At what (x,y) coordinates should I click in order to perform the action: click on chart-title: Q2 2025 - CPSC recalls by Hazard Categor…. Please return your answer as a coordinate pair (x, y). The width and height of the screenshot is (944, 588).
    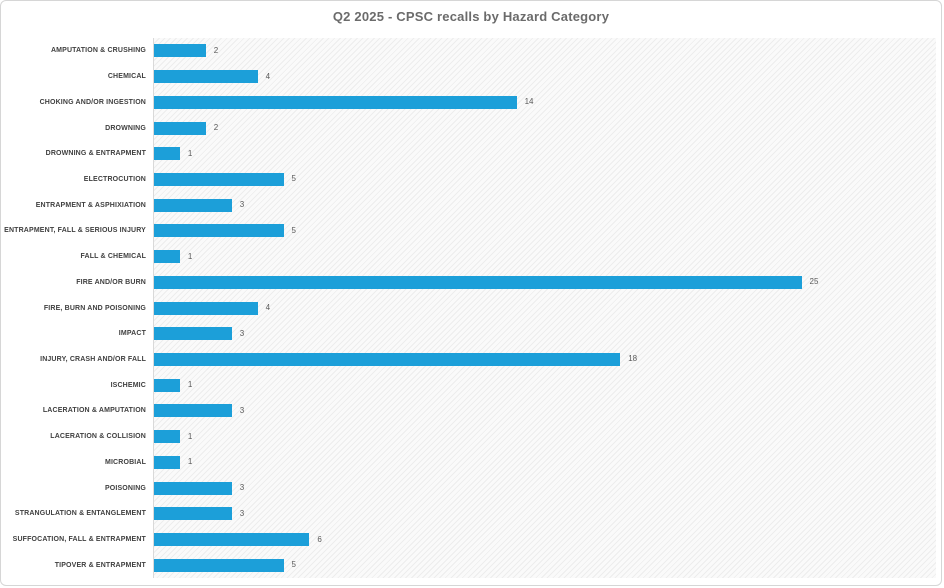
    Looking at the image, I should click on (471, 16).